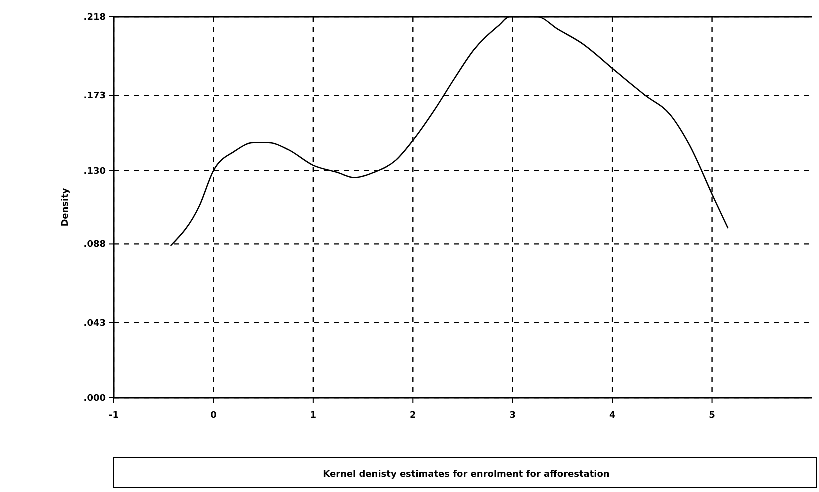 This screenshot has width=819, height=492. I want to click on text: Kernel denisty estimates for enrolment for afforestation, so click(466, 475).